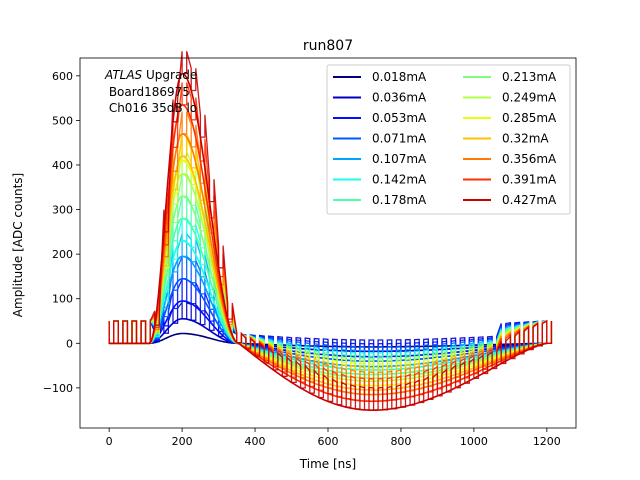 Image resolution: width=640 pixels, height=480 pixels. I want to click on y-tick-label: 500, so click(62, 120).